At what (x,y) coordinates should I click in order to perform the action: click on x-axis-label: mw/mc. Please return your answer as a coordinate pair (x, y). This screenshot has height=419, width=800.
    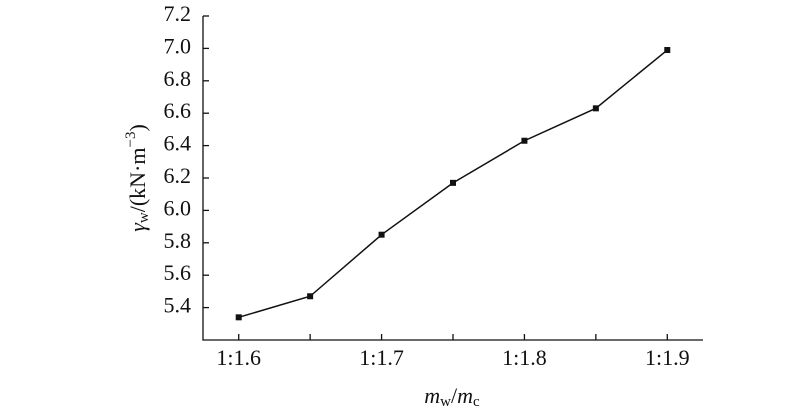
    Looking at the image, I should click on (452, 396).